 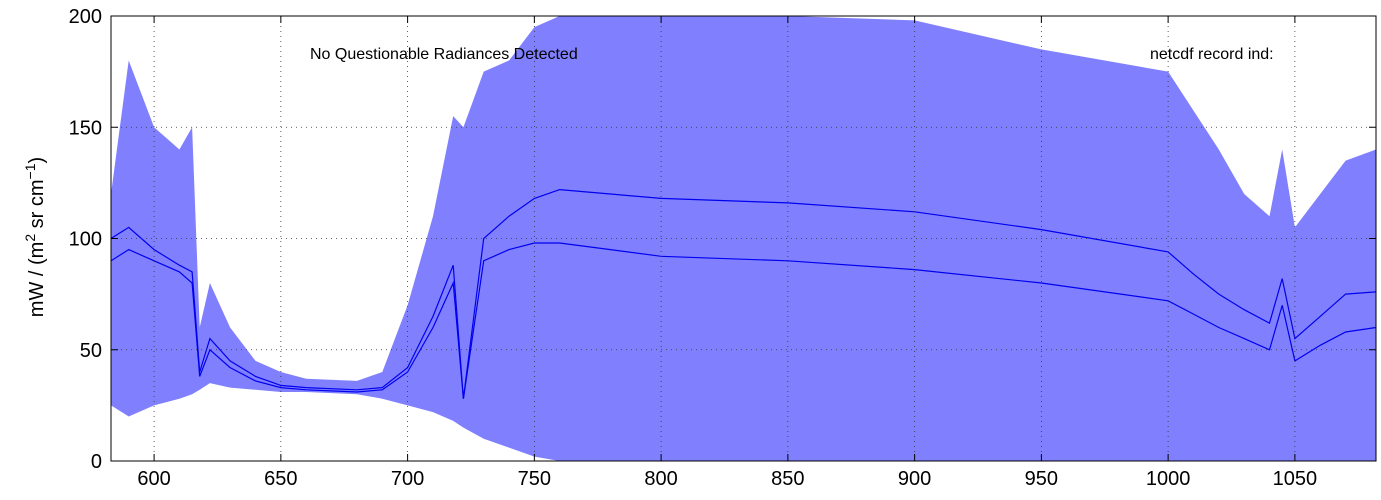 What do you see at coordinates (153, 479) in the screenshot?
I see `x-tick-label-600: 600` at bounding box center [153, 479].